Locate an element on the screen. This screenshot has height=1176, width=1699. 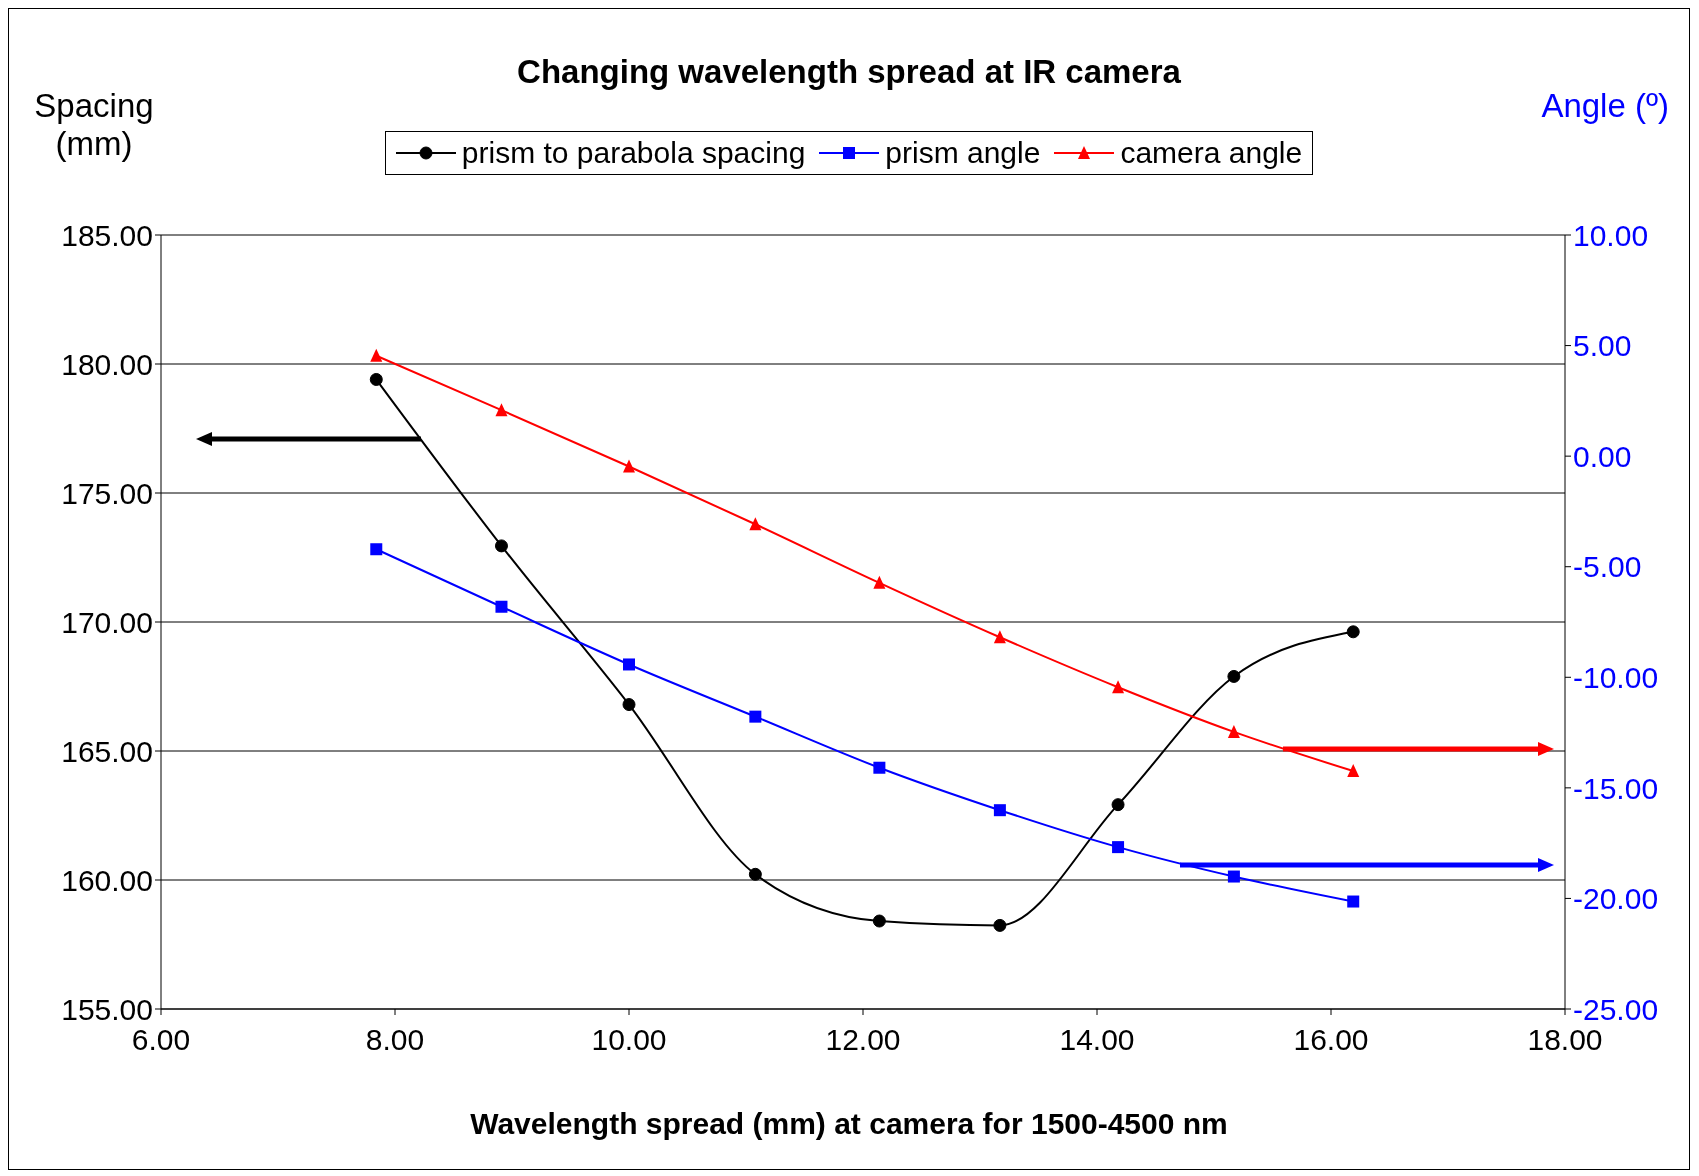
y2-tick-label: -10.00 is located at coordinates (1616, 677).